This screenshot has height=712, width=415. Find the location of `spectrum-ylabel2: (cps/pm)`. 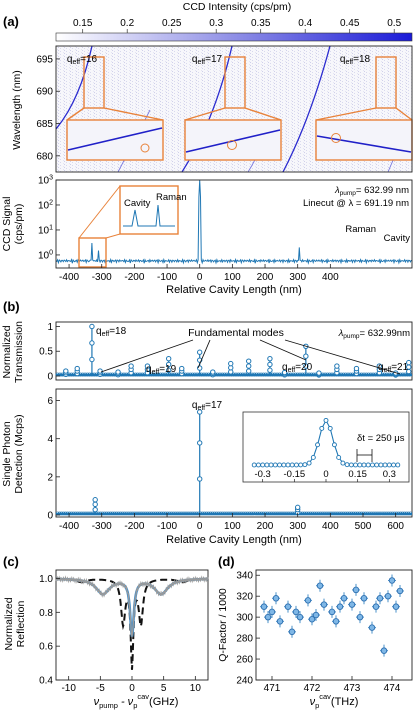

spectrum-ylabel2: (cps/pm) is located at coordinates (19, 224).